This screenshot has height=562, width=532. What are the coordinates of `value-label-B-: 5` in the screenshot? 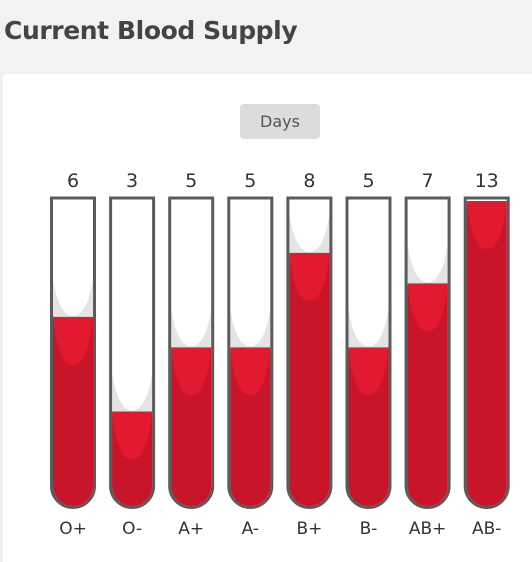 It's located at (368, 181).